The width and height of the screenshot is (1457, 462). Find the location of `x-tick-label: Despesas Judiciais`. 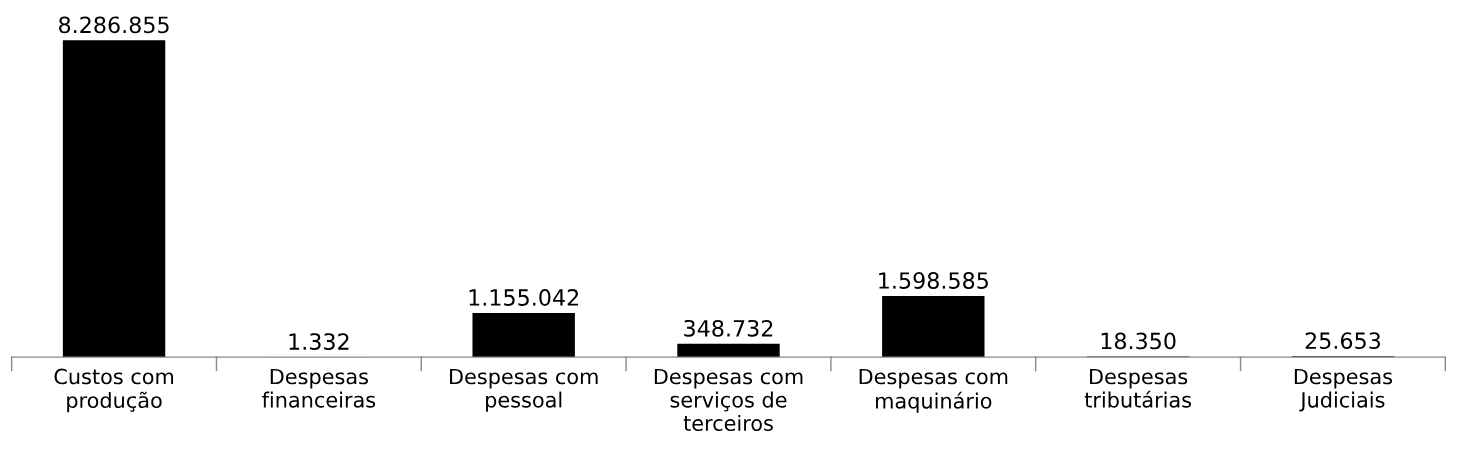

x-tick-label: Despesas Judiciais is located at coordinates (1343, 390).